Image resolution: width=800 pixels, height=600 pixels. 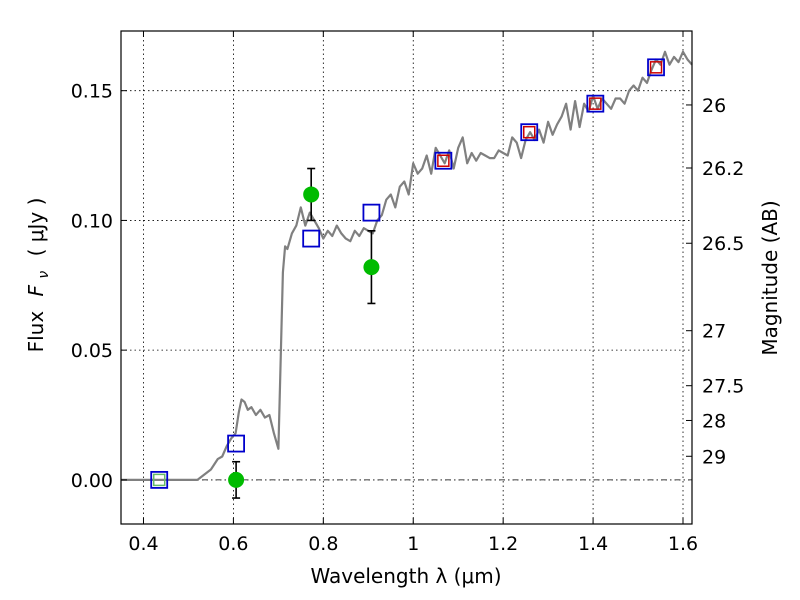 What do you see at coordinates (92, 221) in the screenshot?
I see `y-tick-label: 0.10` at bounding box center [92, 221].